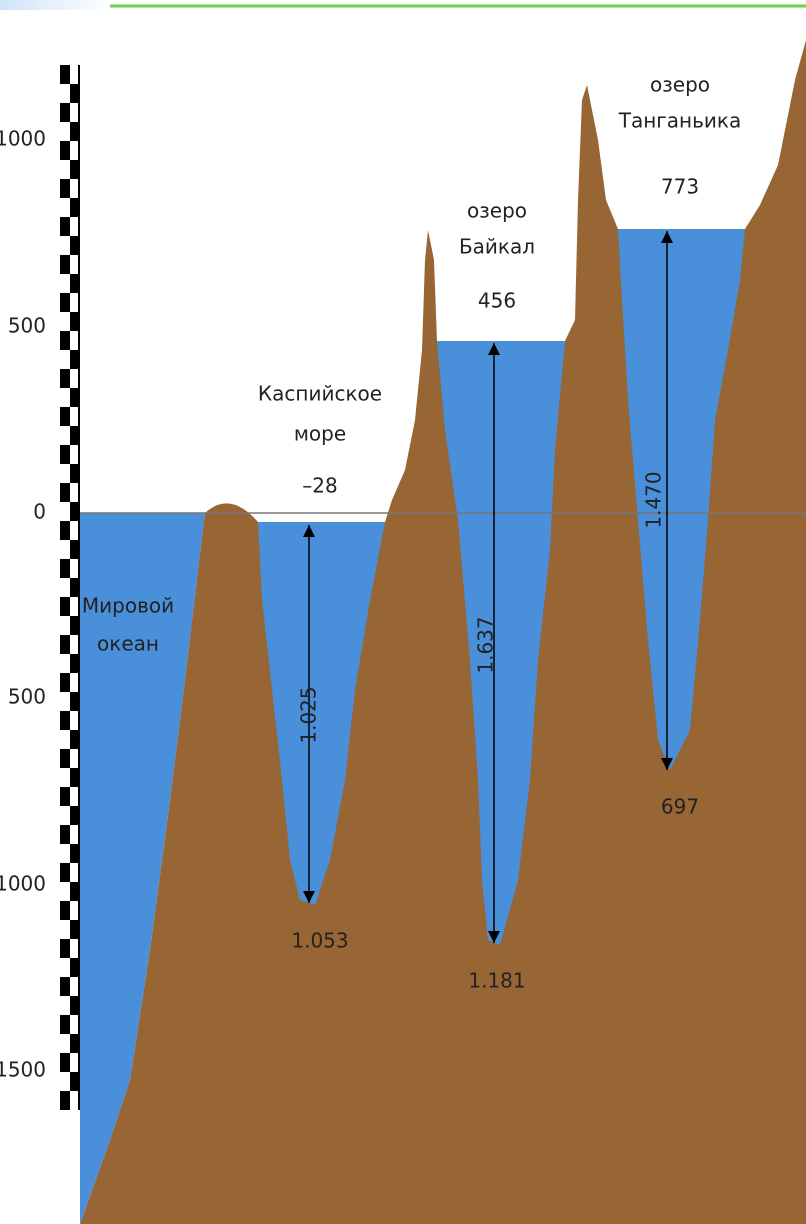 This screenshot has width=806, height=1224. Describe the element at coordinates (128, 606) in the screenshot. I see `ocean-label: Мировой` at that location.